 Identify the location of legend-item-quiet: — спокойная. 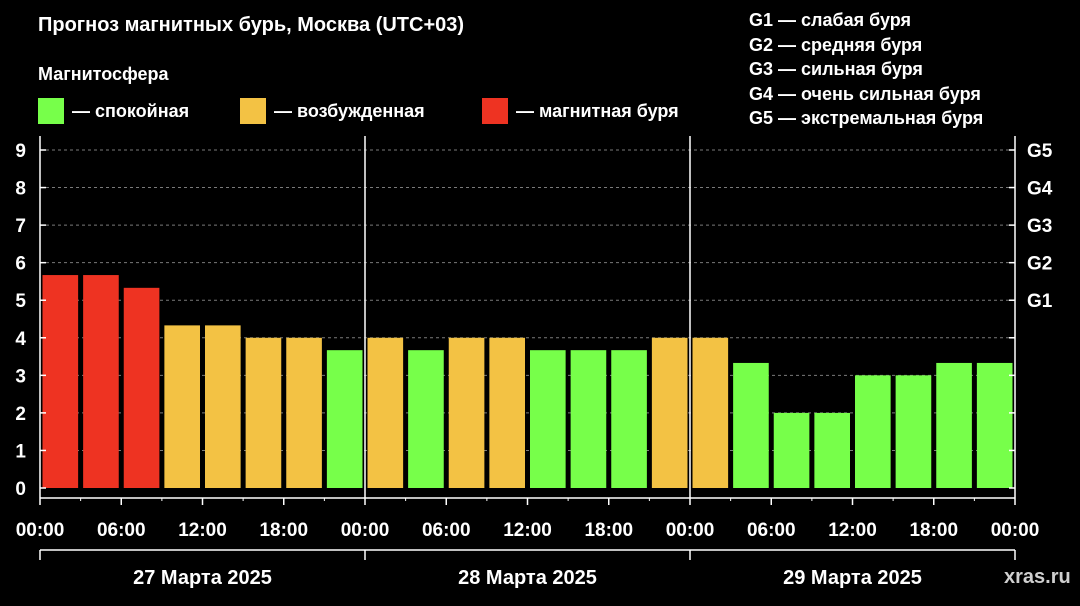
(113, 111).